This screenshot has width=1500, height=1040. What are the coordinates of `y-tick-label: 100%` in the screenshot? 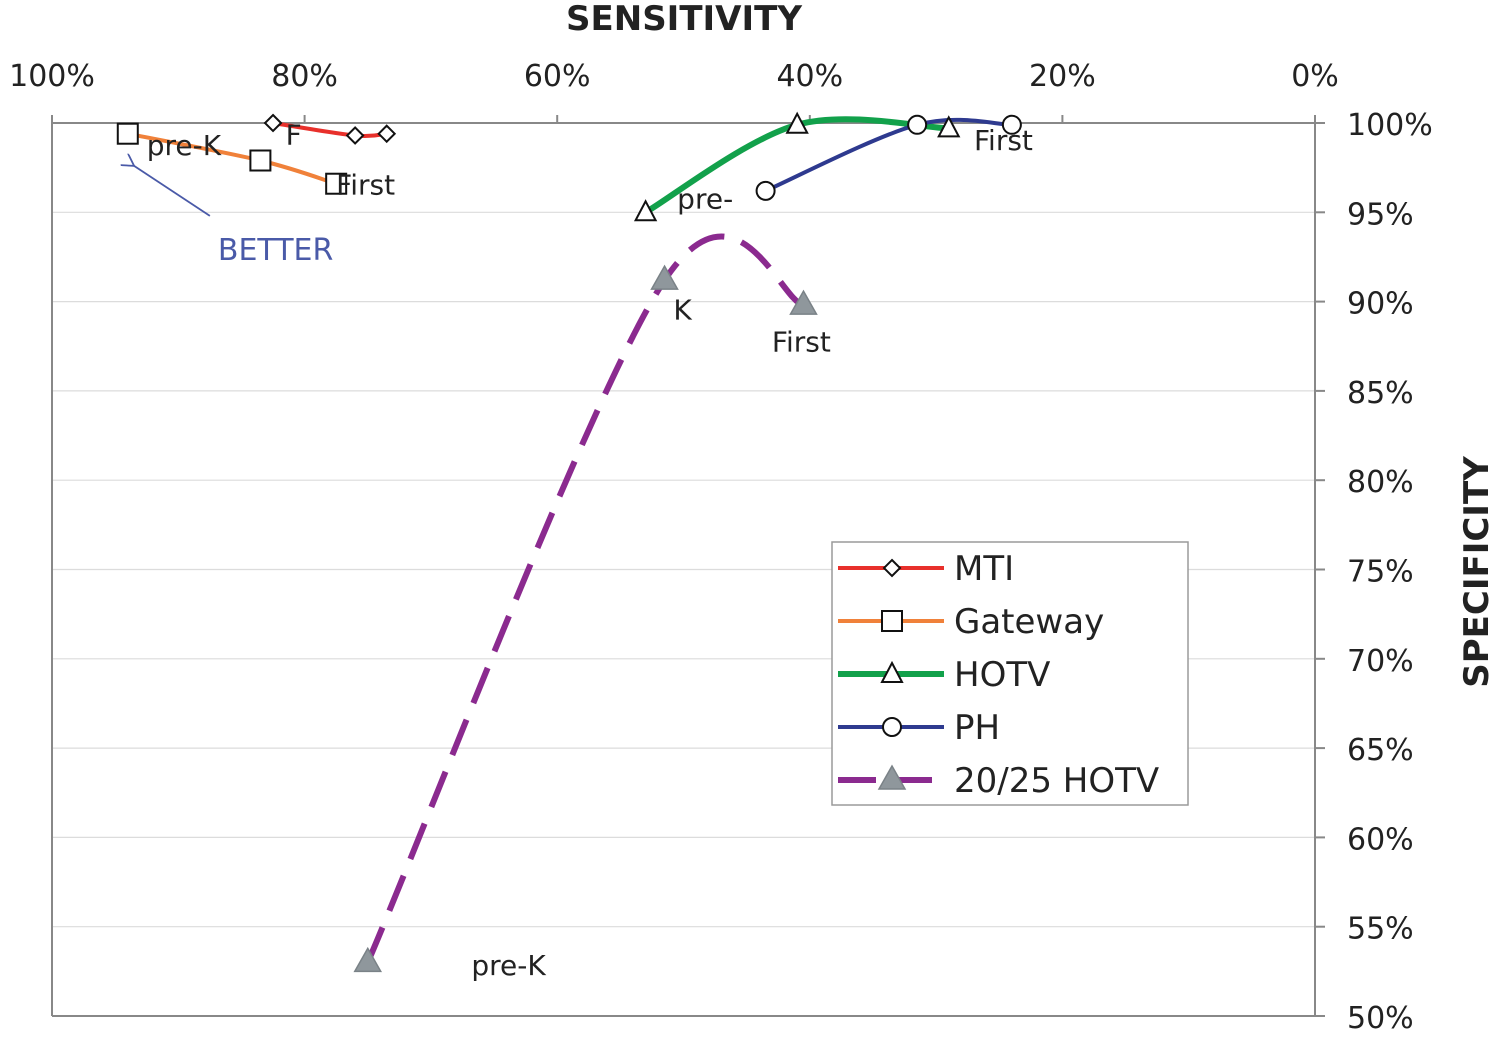 It's located at (1390, 125).